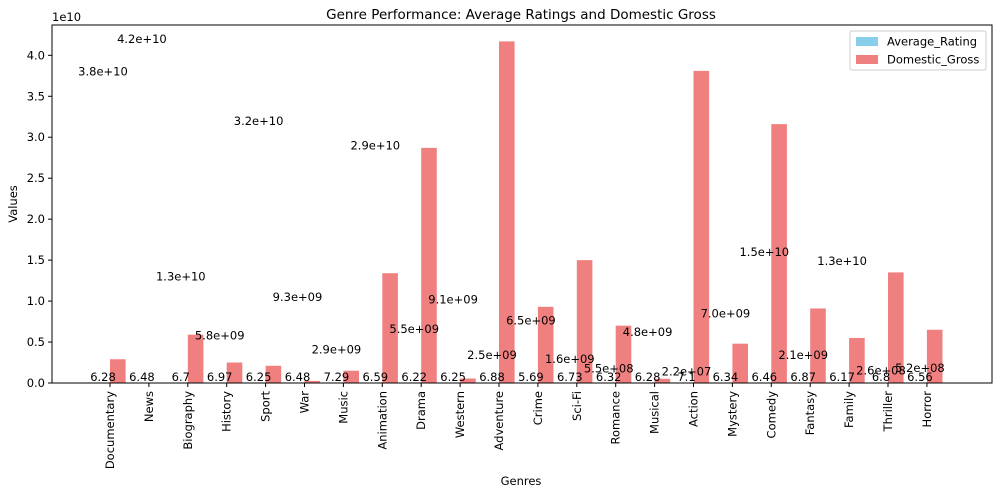 The image size is (1000, 496). I want to click on y-tick-label: 2.0, so click(36, 219).